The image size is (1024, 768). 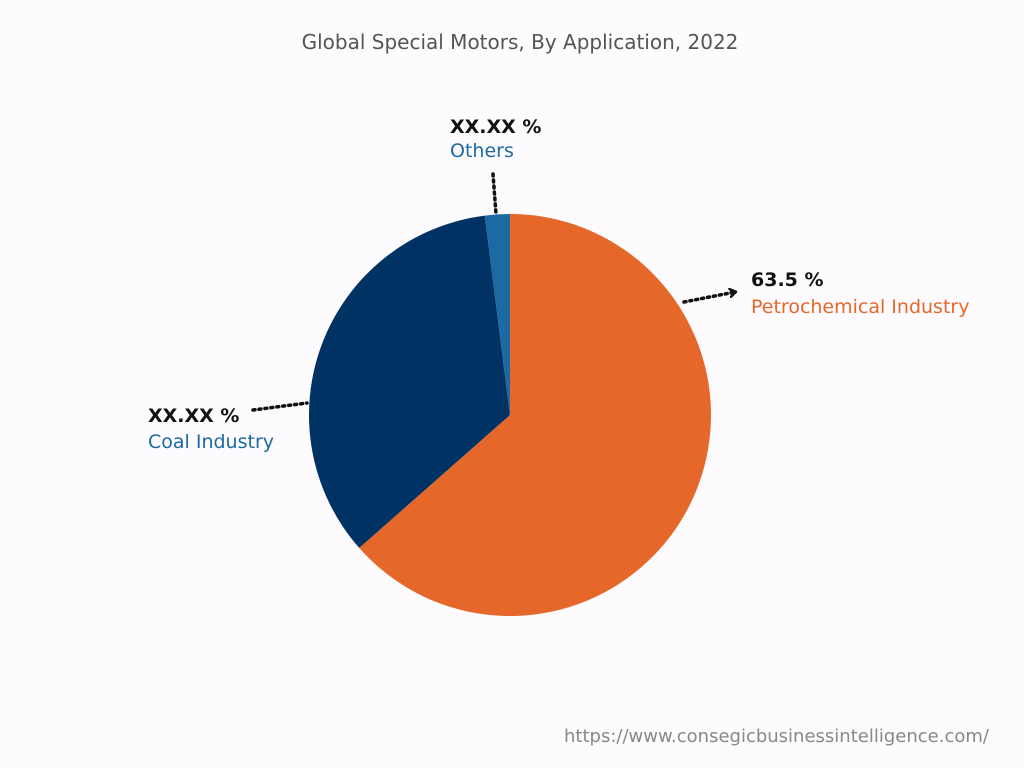 What do you see at coordinates (497, 314) in the screenshot?
I see `pie-slice-others` at bounding box center [497, 314].